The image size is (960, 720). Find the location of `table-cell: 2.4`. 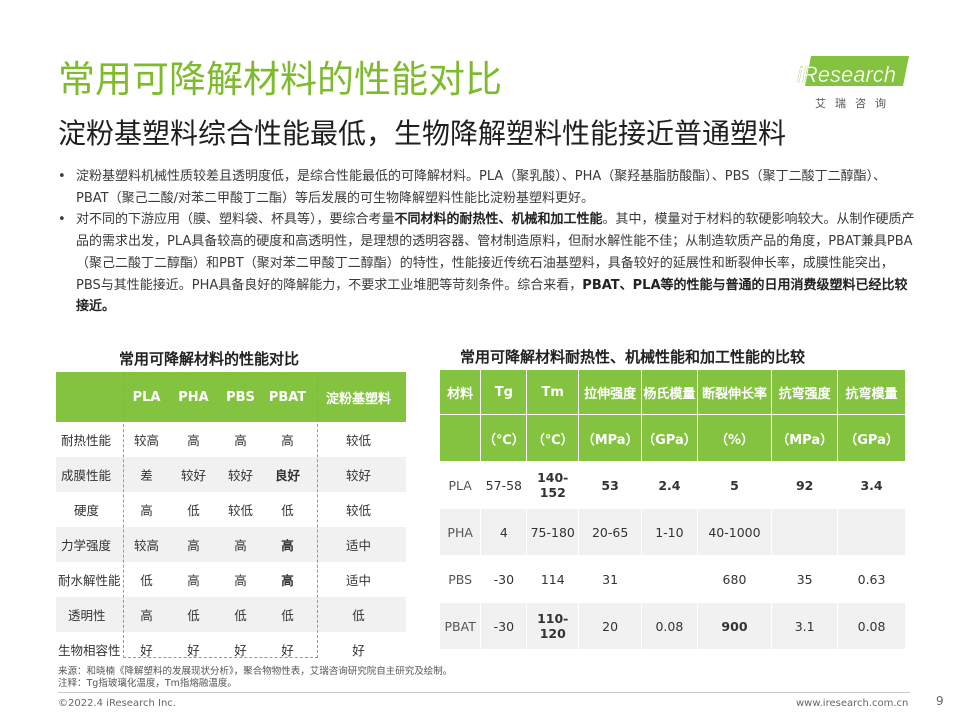

table-cell: 2.4 is located at coordinates (669, 485).